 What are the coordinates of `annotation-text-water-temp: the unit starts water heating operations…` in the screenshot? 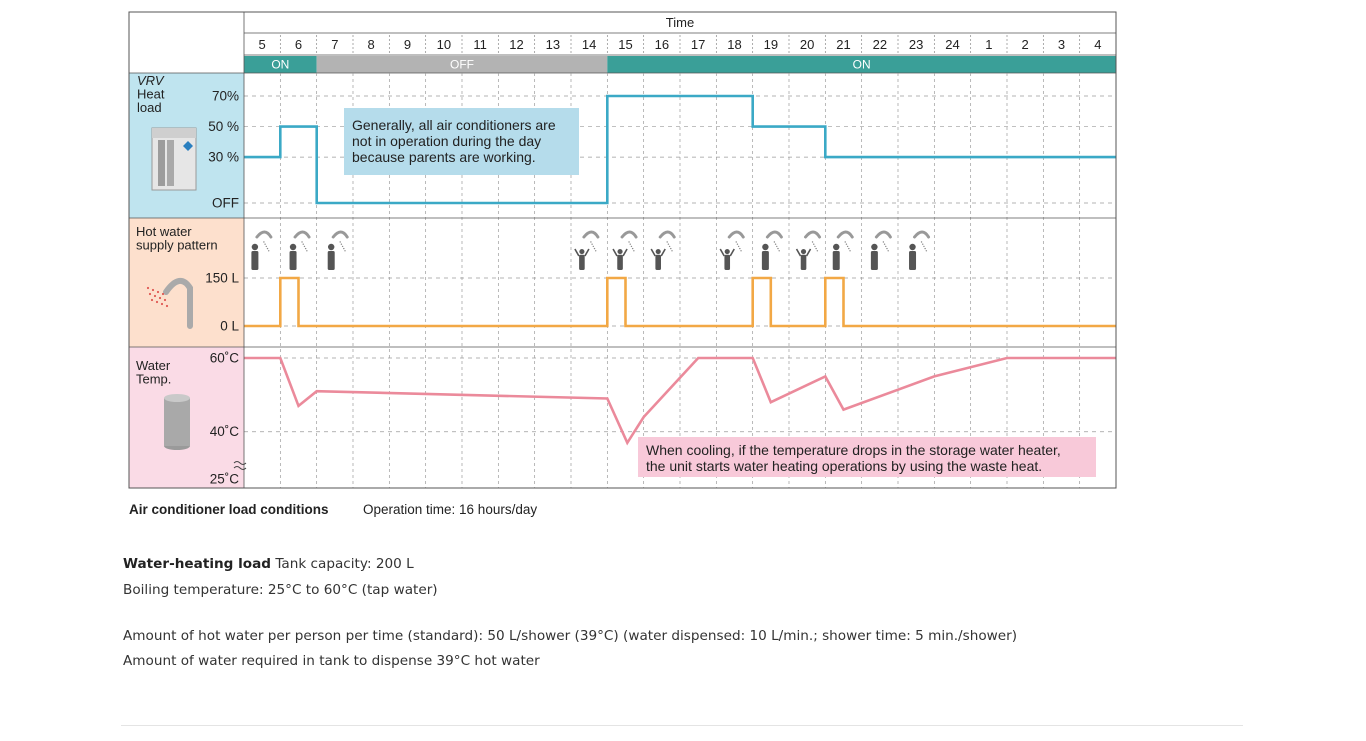 It's located at (844, 466).